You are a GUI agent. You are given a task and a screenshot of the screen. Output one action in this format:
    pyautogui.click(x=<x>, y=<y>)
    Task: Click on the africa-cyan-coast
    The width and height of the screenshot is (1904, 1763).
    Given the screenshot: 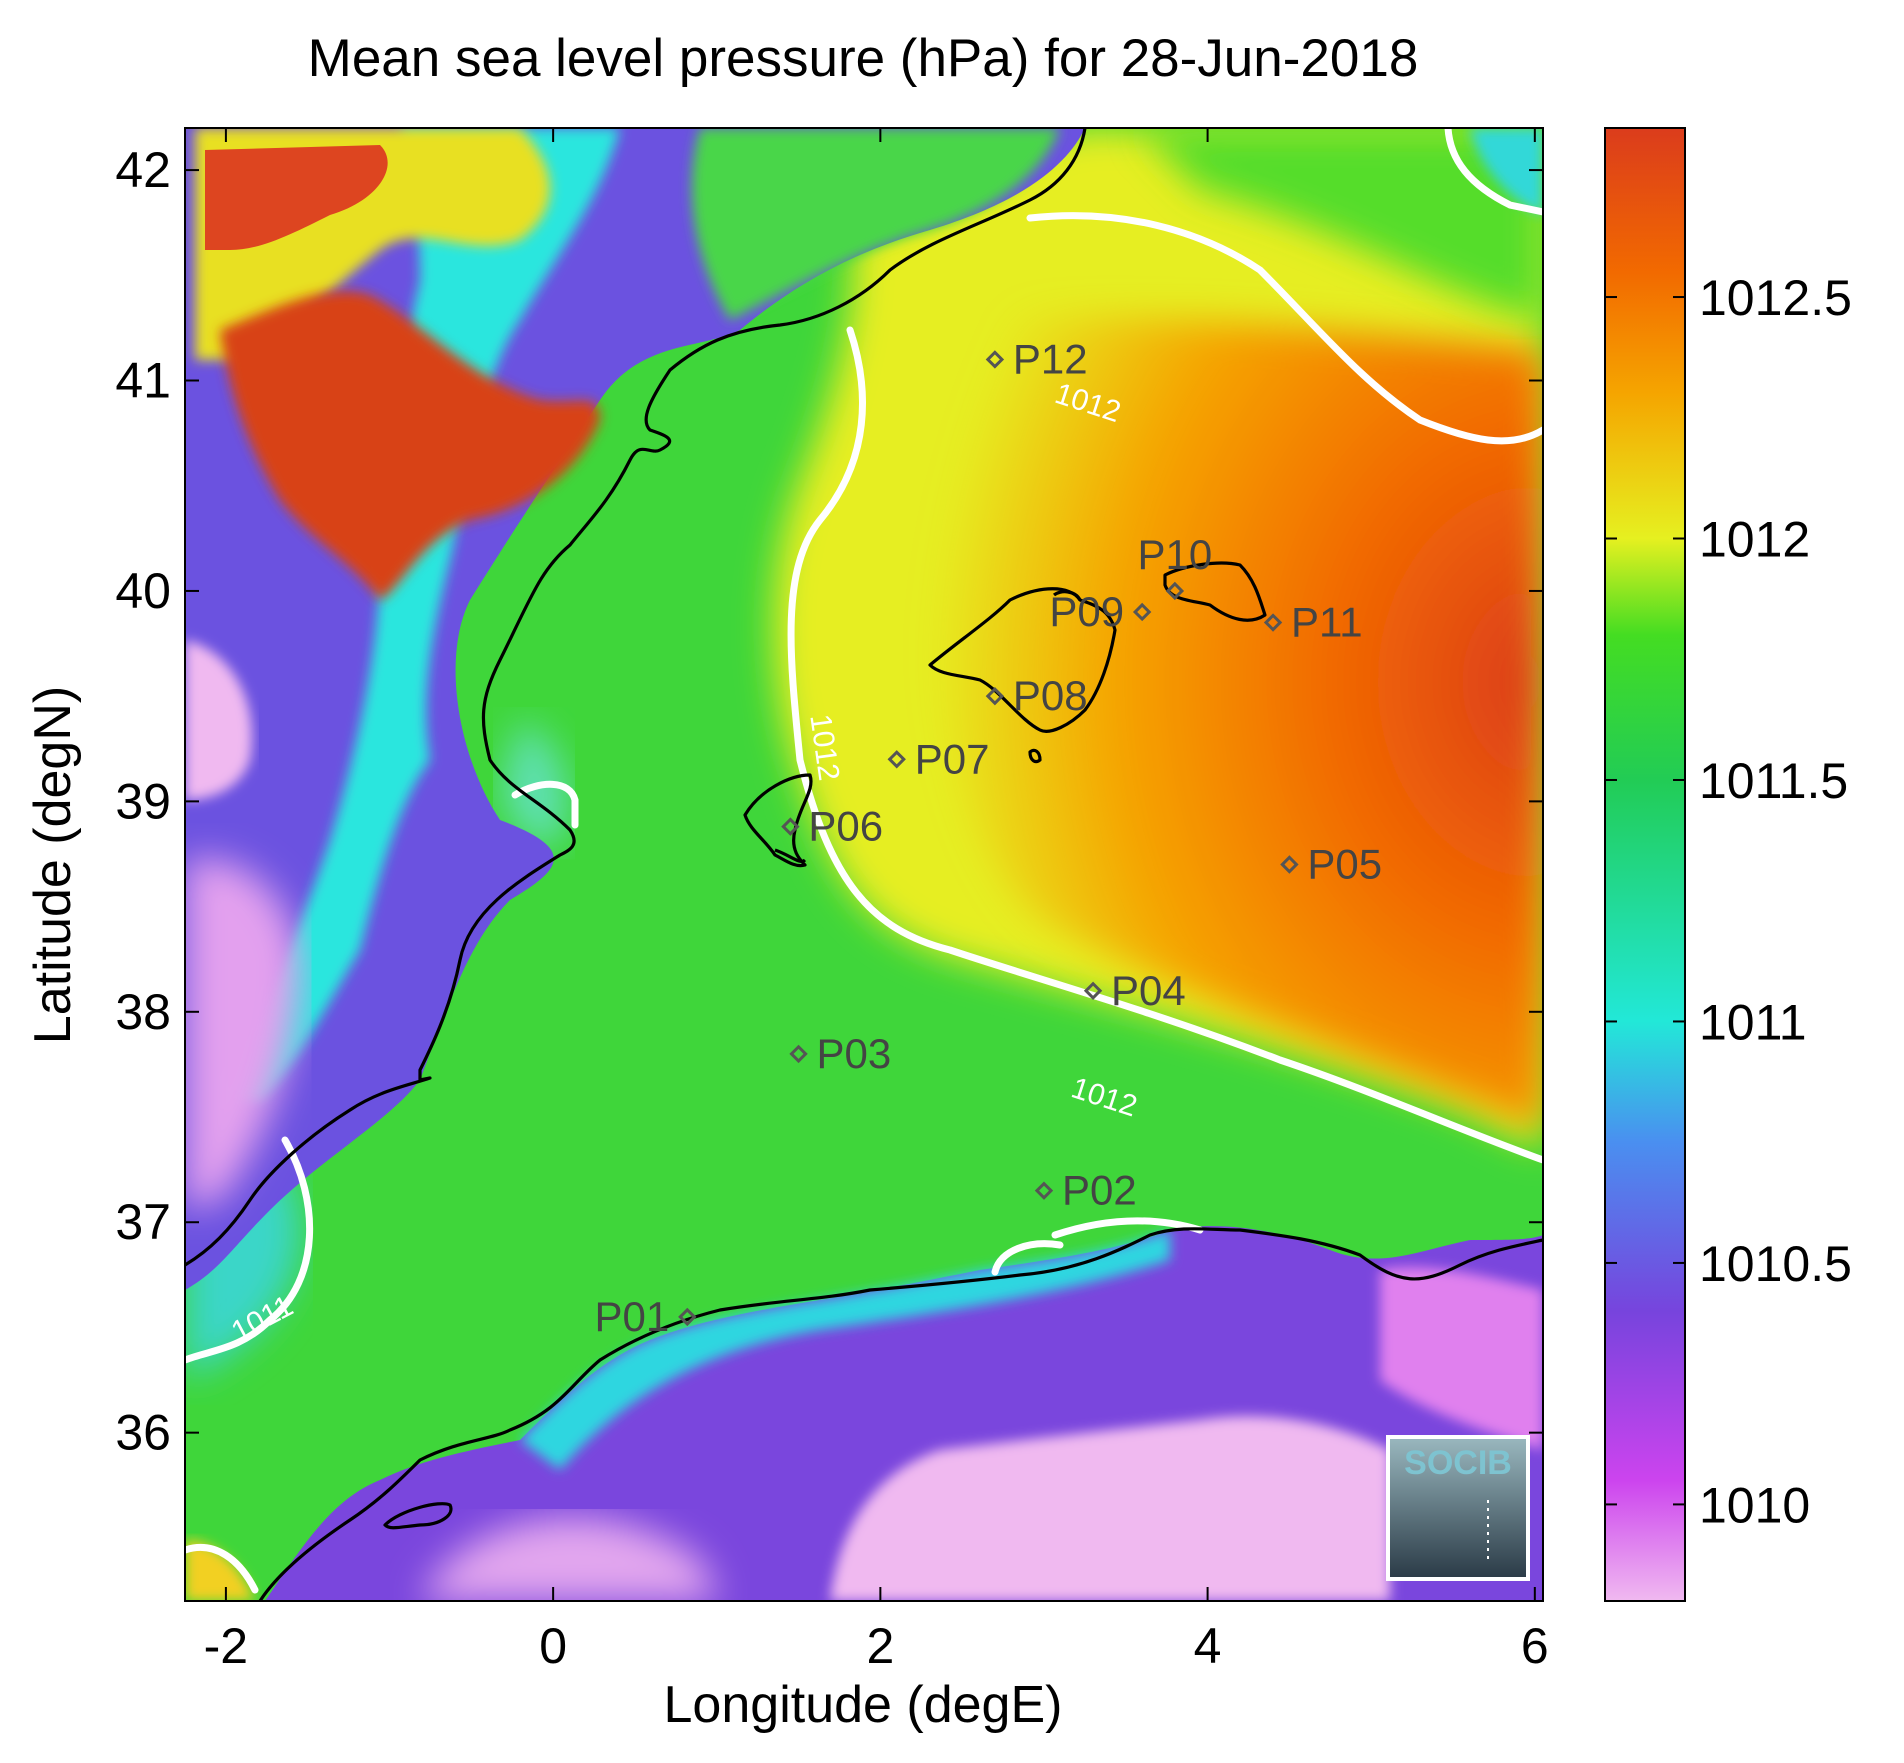 What is the action you would take?
    pyautogui.click(x=845, y=1350)
    